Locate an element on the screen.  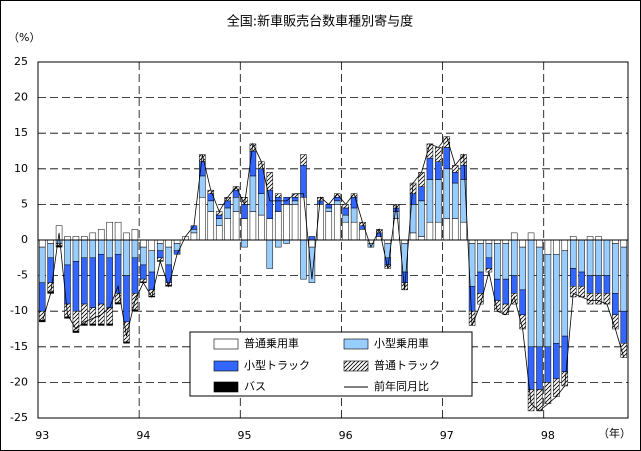
x-tick-label: 95 is located at coordinates (245, 435).